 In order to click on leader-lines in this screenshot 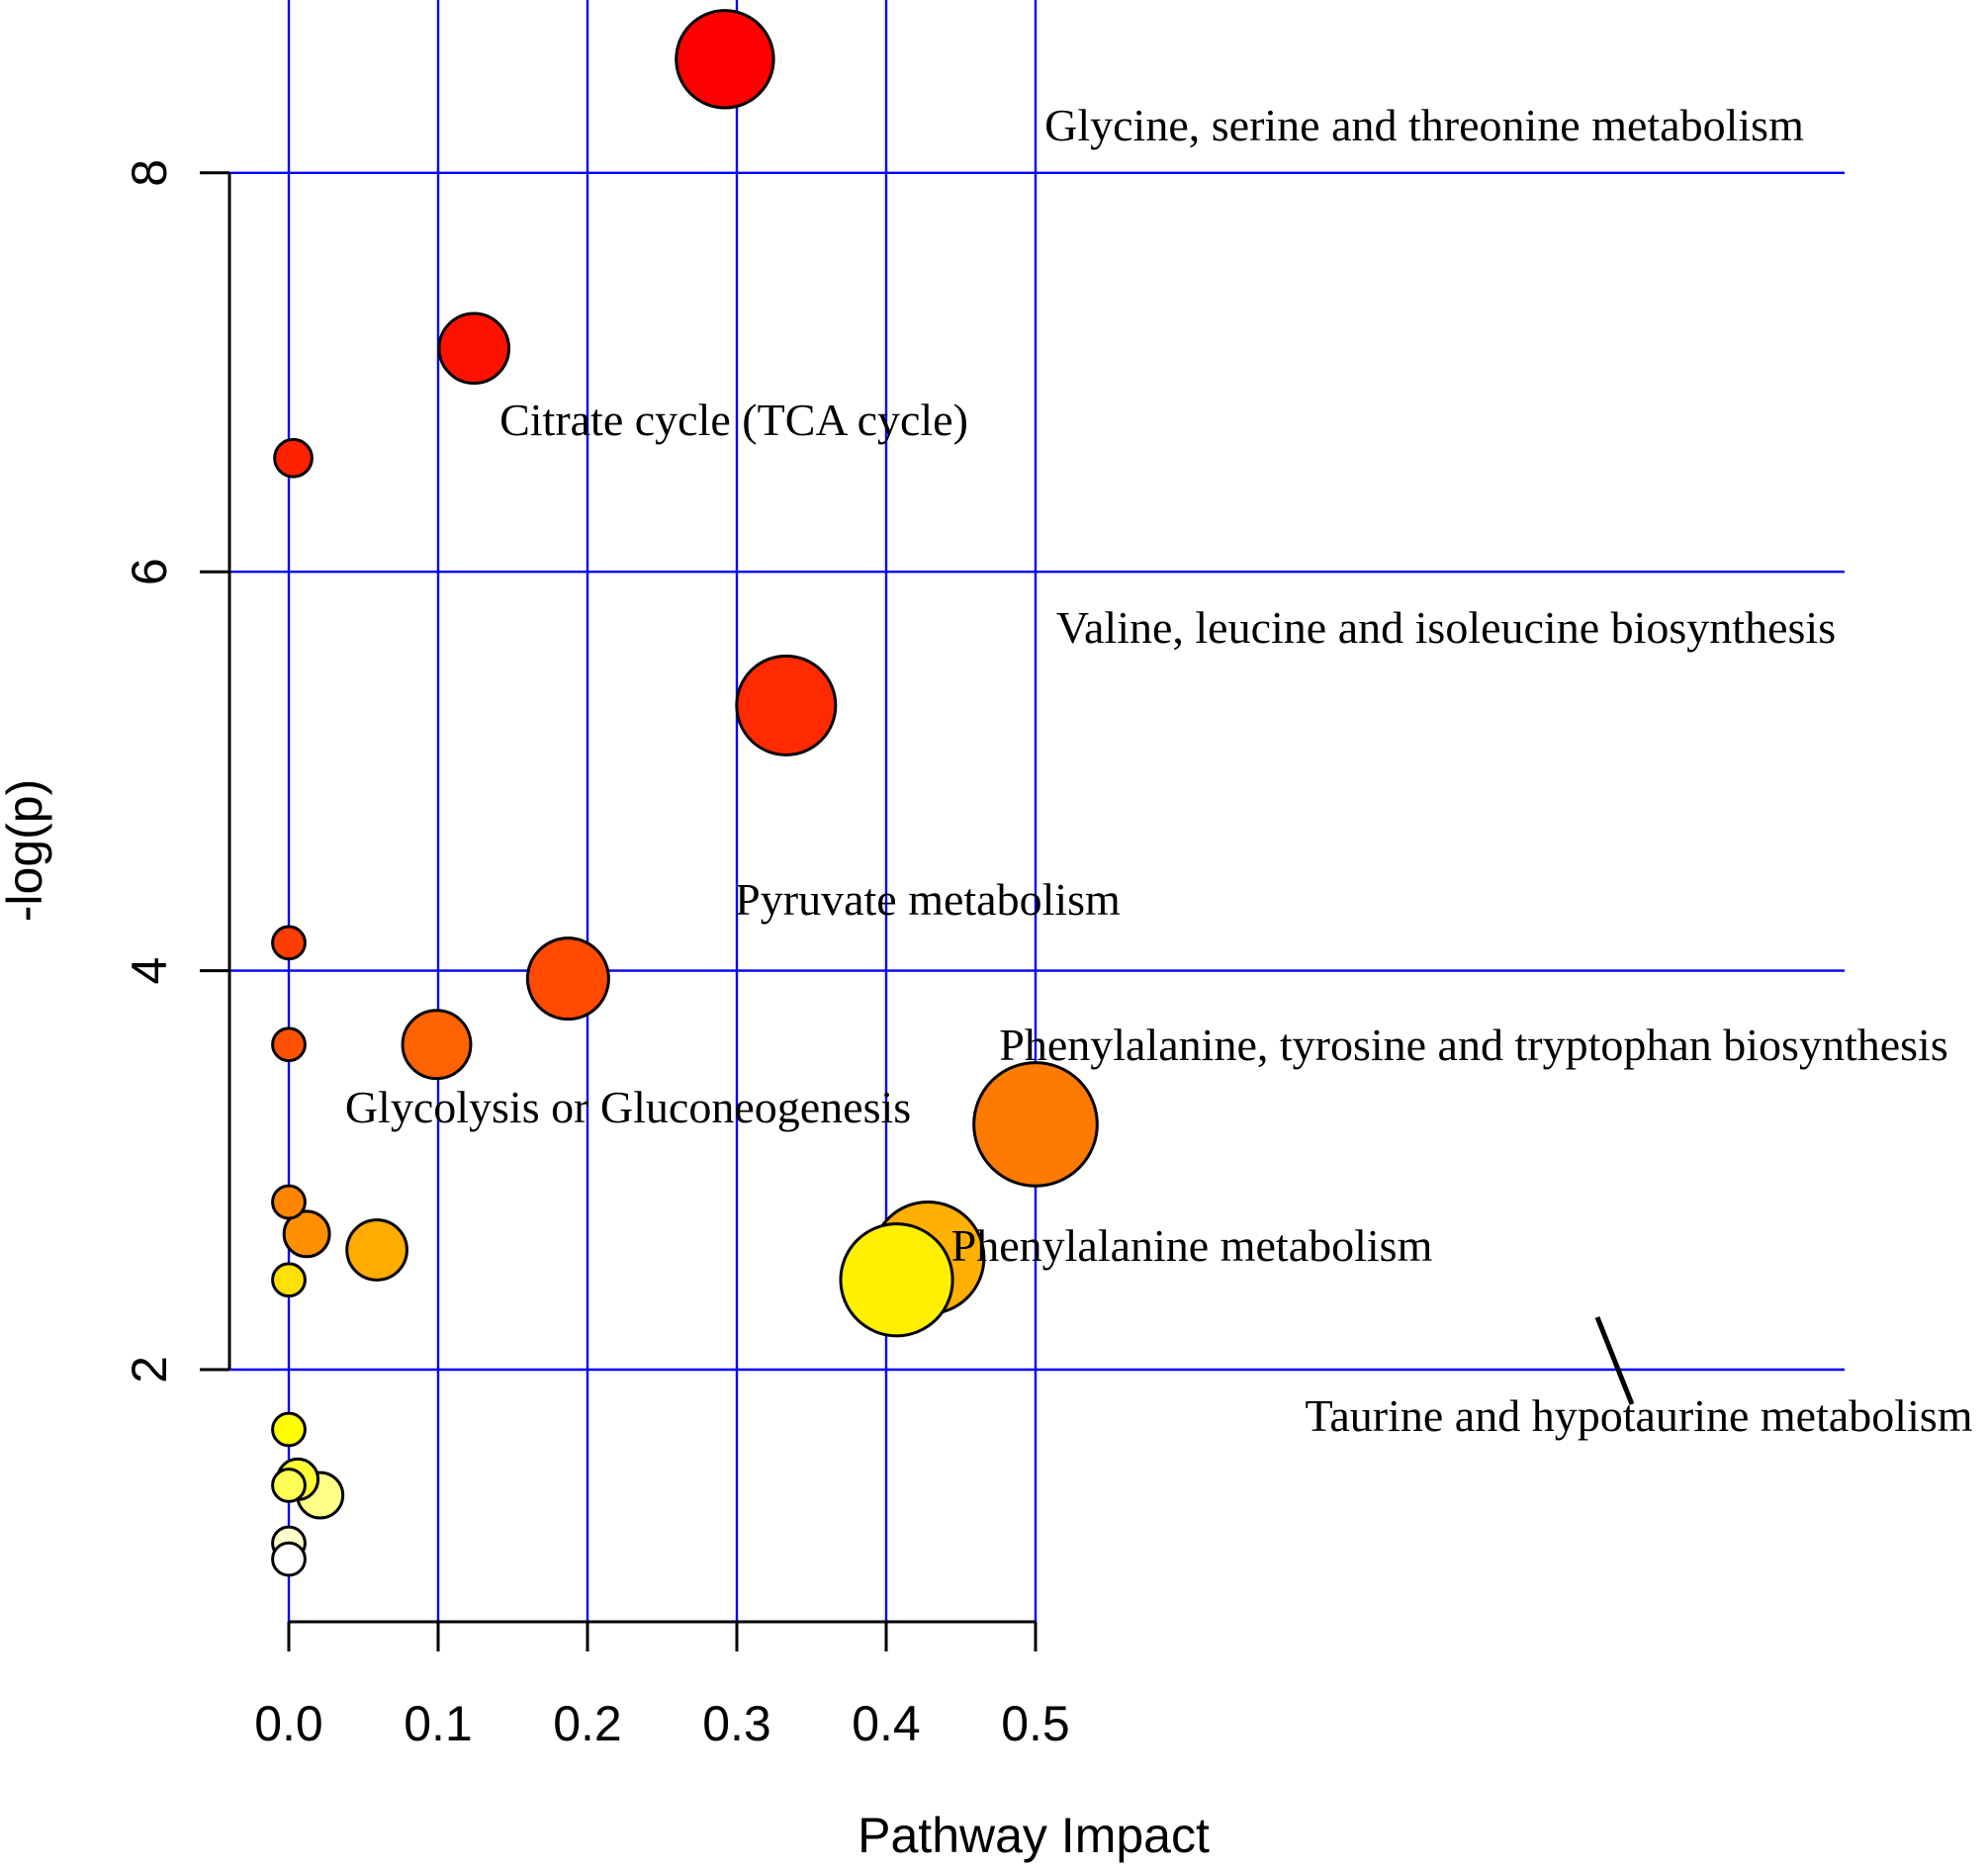, I will do `click(1614, 1361)`.